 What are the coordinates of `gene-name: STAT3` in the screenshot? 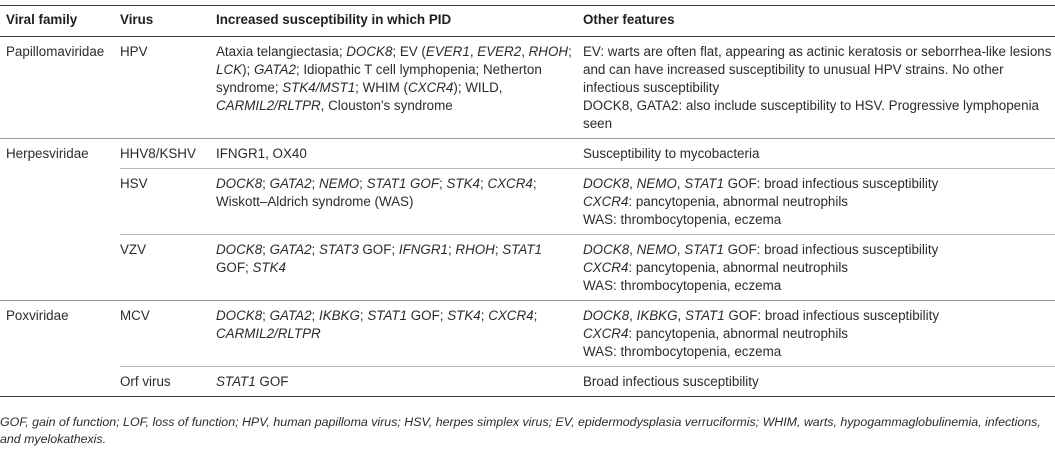 It's located at (338, 249).